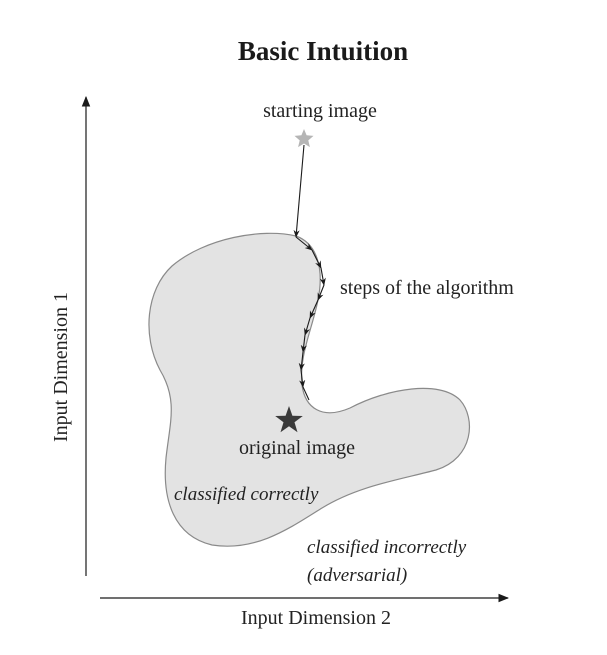  I want to click on original-image-label: original image, so click(297, 448).